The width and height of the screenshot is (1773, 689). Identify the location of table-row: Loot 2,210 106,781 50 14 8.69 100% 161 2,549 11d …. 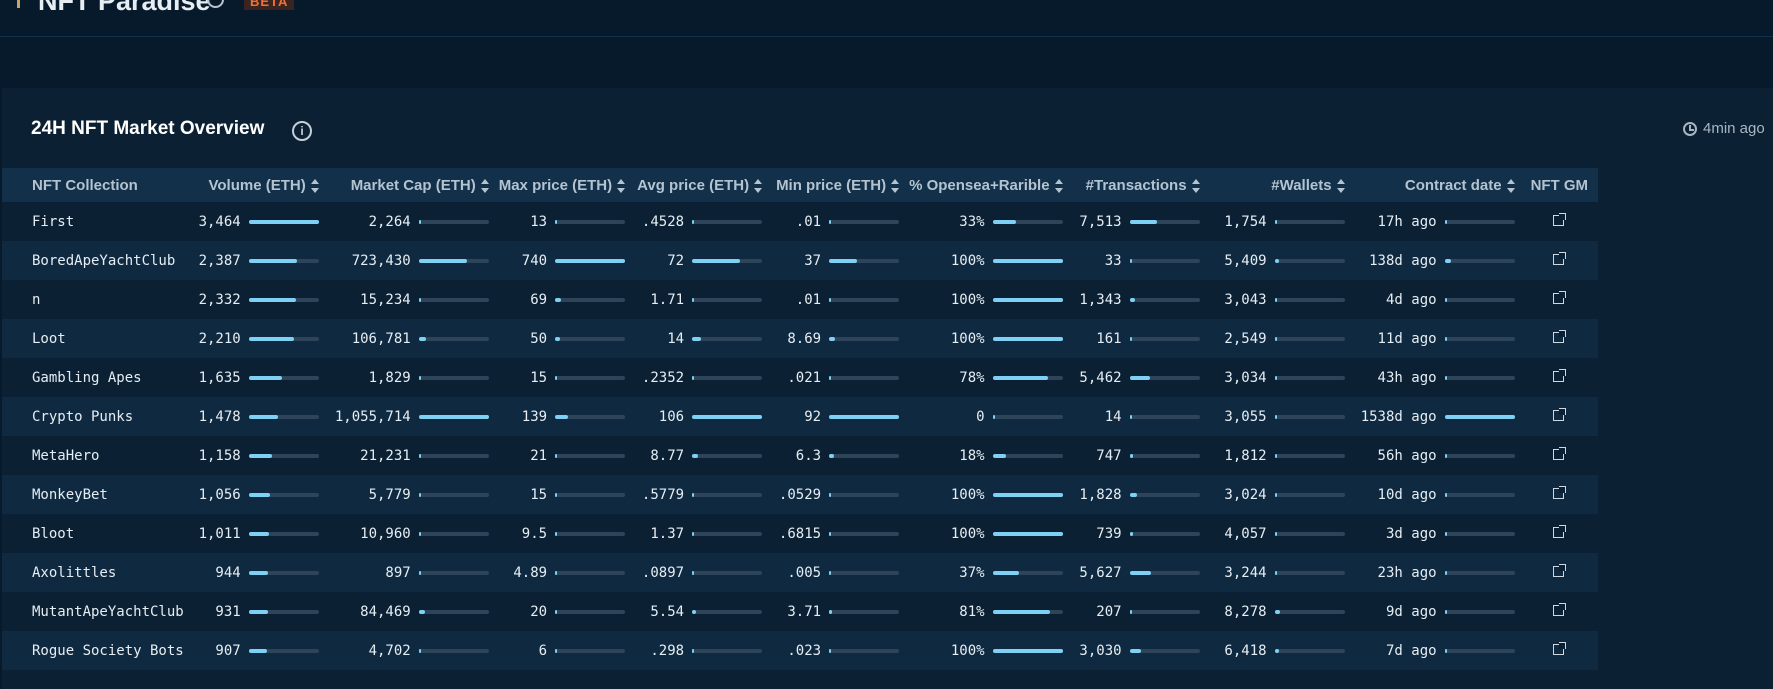
(800, 338).